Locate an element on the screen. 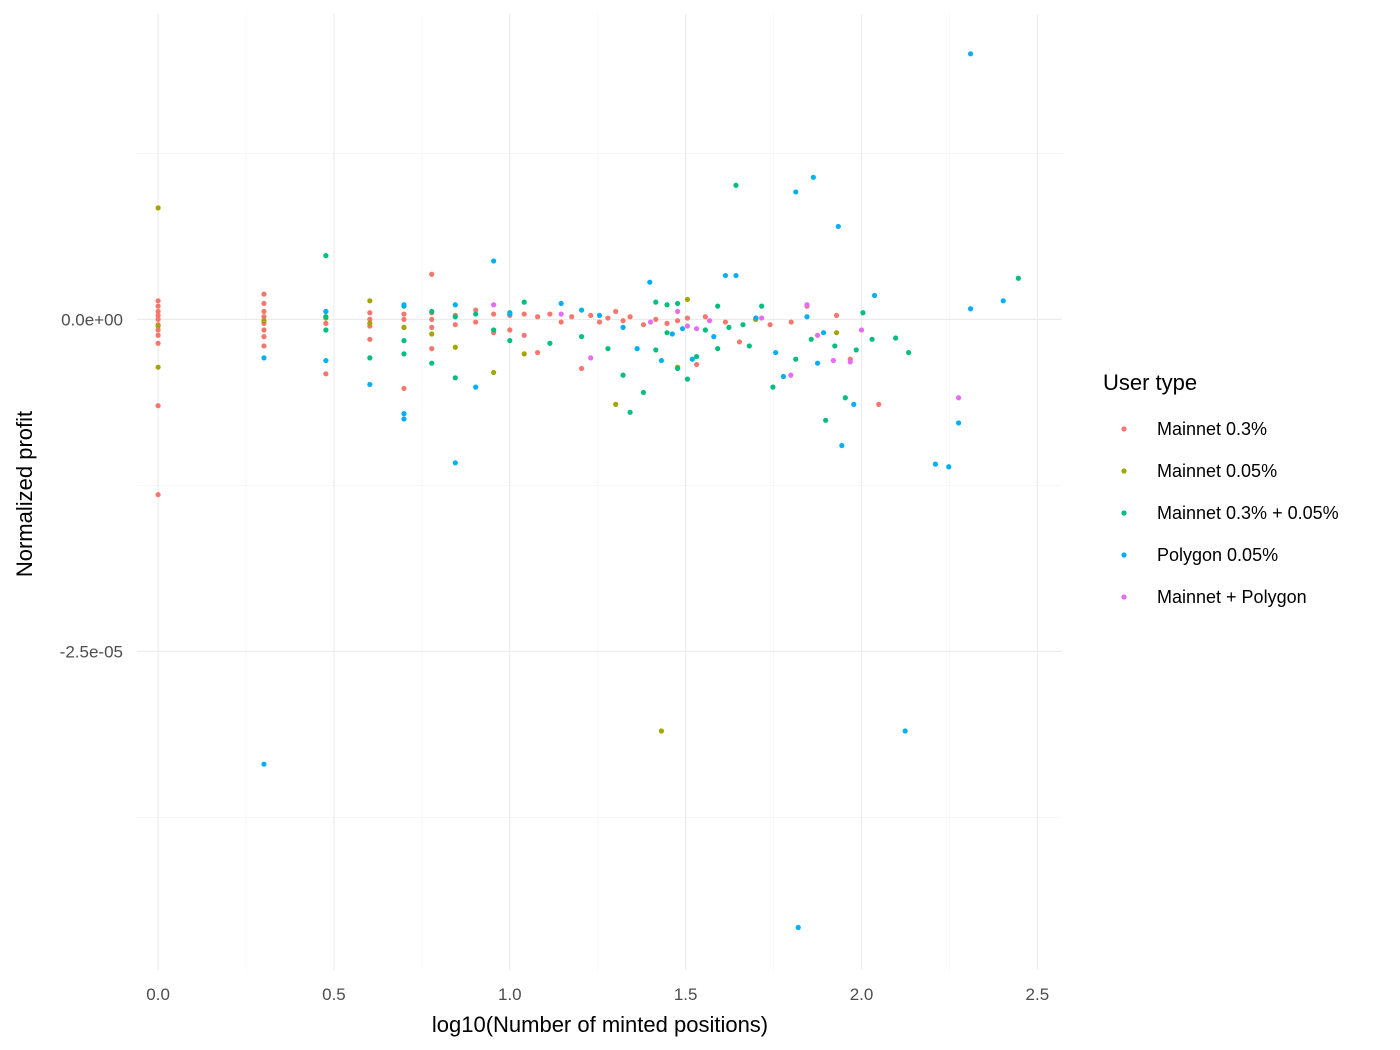 The height and width of the screenshot is (1050, 1400). legend-label: Mainnet 0.3% is located at coordinates (1212, 429).